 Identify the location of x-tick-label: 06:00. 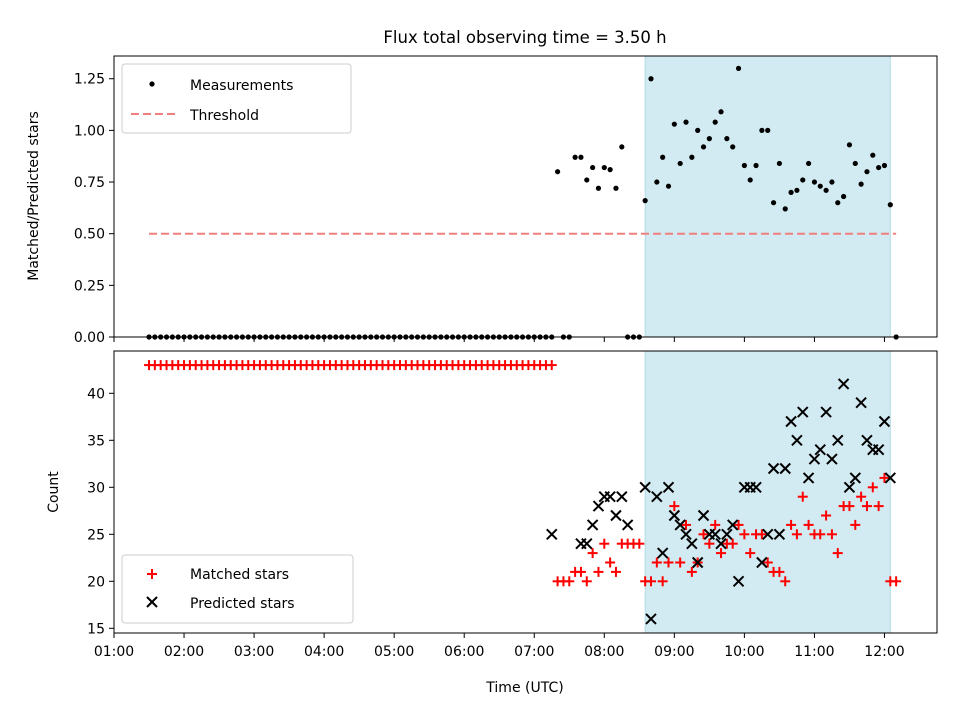
(464, 652).